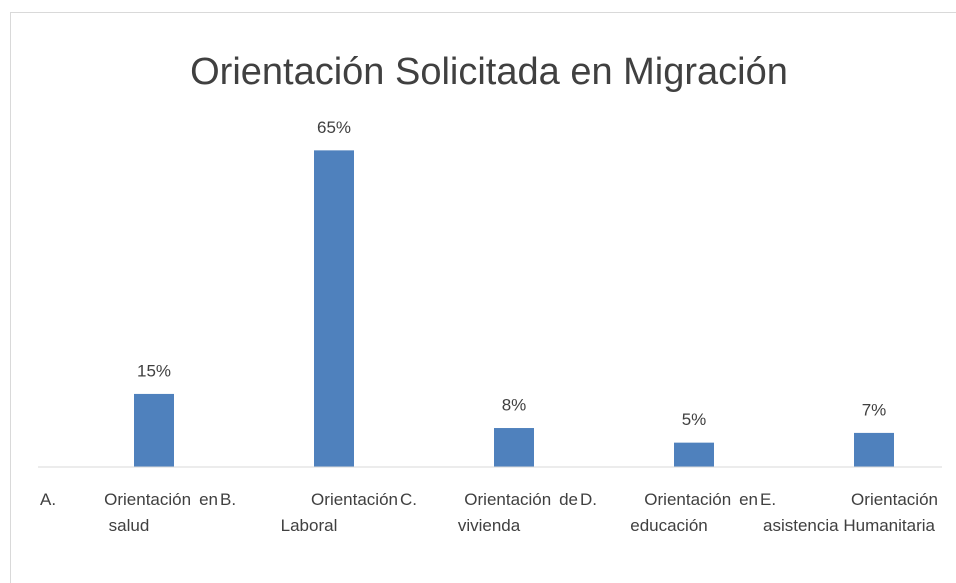  What do you see at coordinates (131, 512) in the screenshot?
I see `x-tick-label: A. Orientación en salud` at bounding box center [131, 512].